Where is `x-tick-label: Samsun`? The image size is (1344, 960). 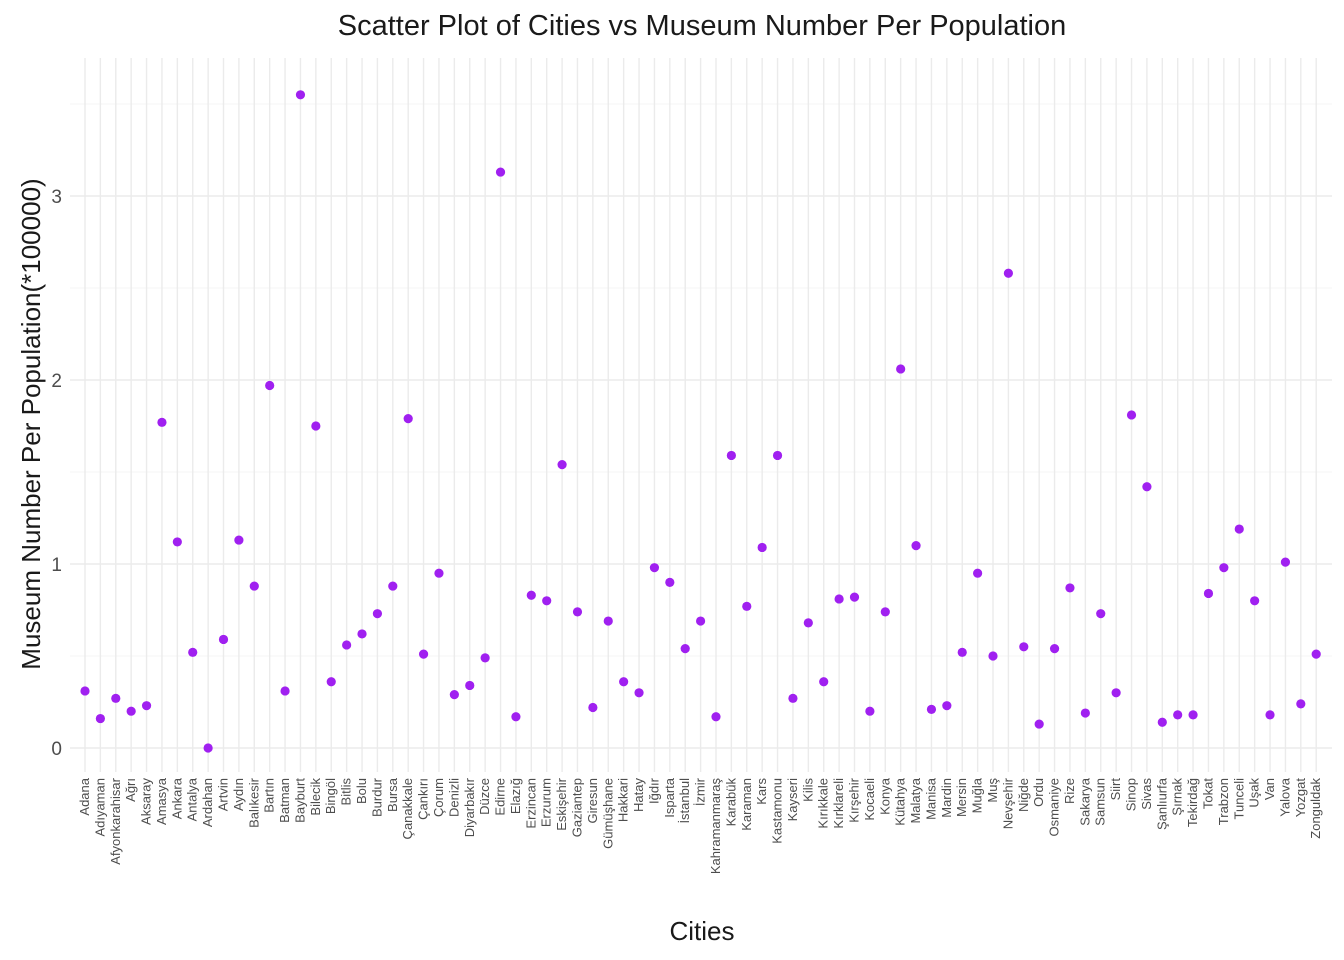 x-tick-label: Samsun is located at coordinates (1100, 802).